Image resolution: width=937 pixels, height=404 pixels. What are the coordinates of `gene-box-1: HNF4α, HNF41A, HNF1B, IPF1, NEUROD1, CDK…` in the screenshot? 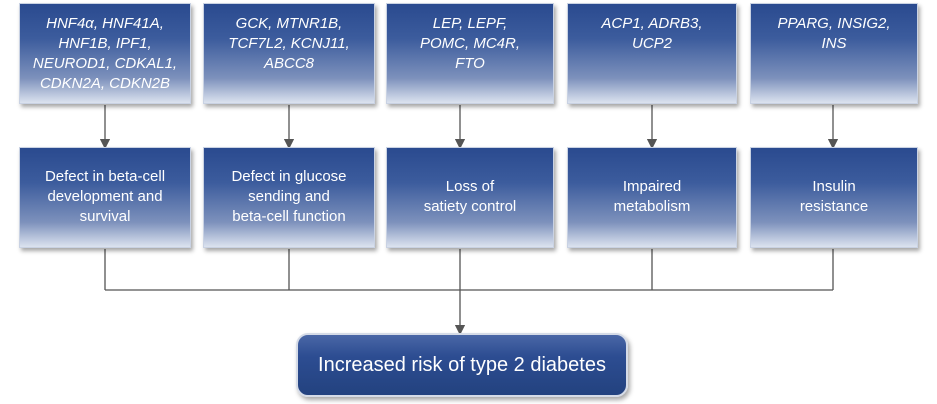 It's located at (105, 53).